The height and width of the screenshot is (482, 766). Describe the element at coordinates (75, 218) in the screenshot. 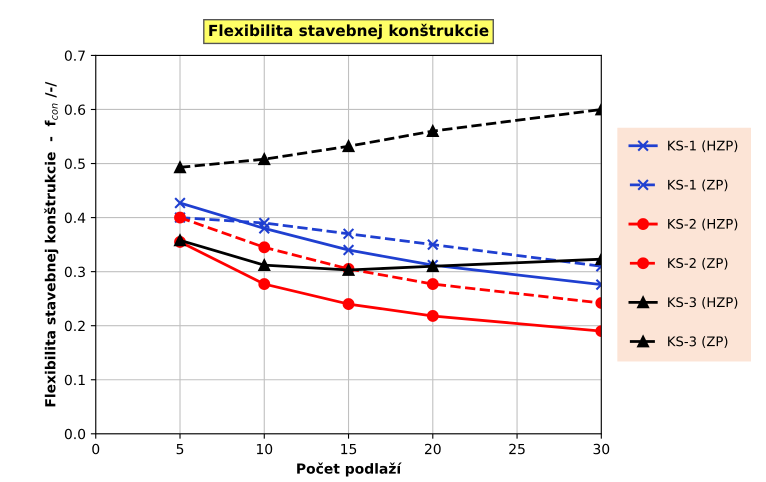

I see `y-tick-label: 0.4` at that location.